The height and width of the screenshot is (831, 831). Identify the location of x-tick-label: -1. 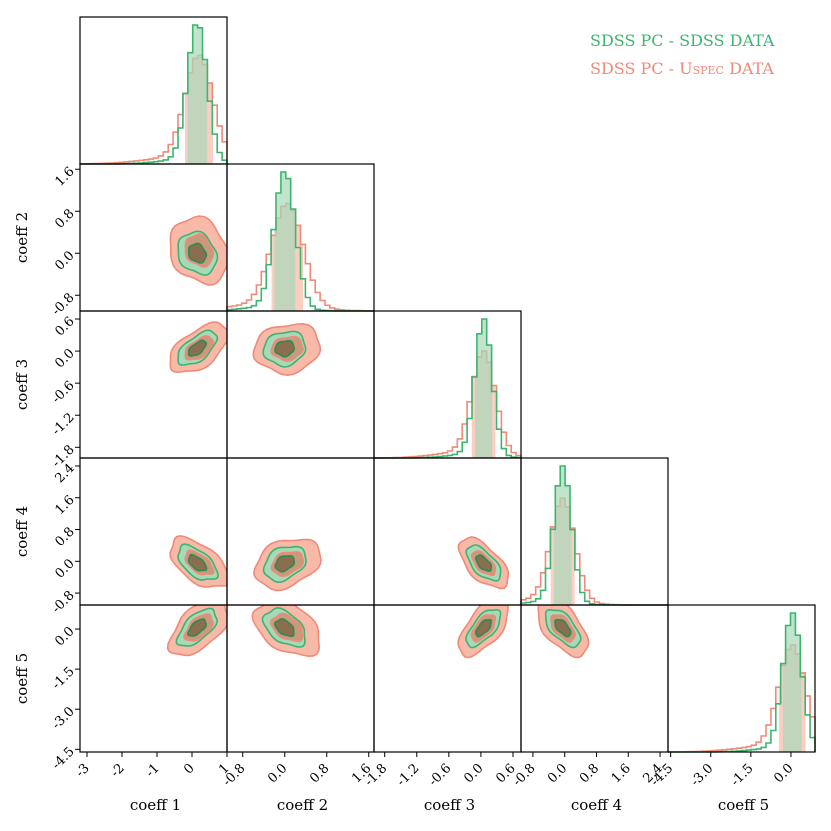
(153, 771).